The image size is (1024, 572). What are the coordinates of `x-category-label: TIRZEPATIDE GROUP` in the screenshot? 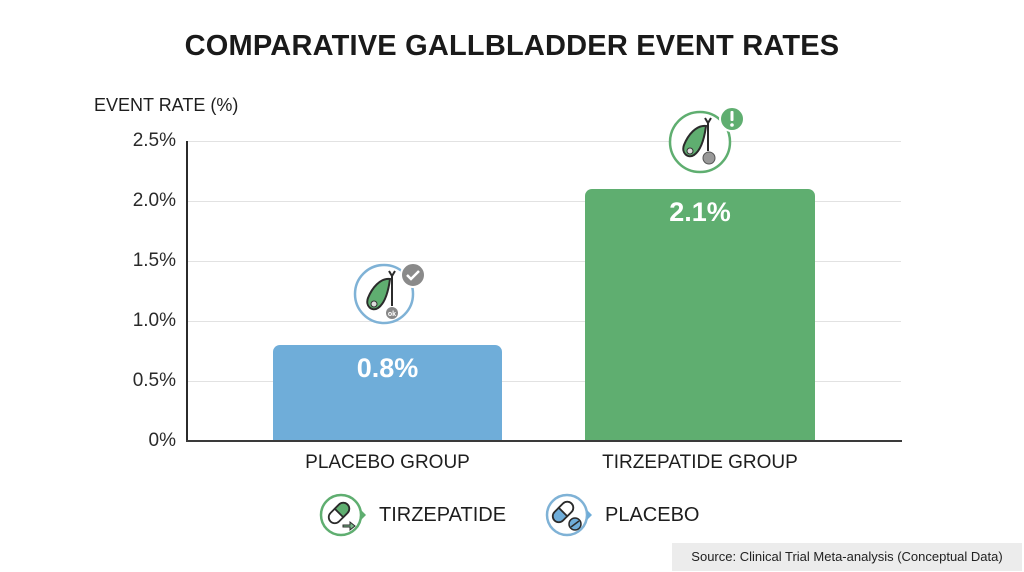 It's located at (700, 462).